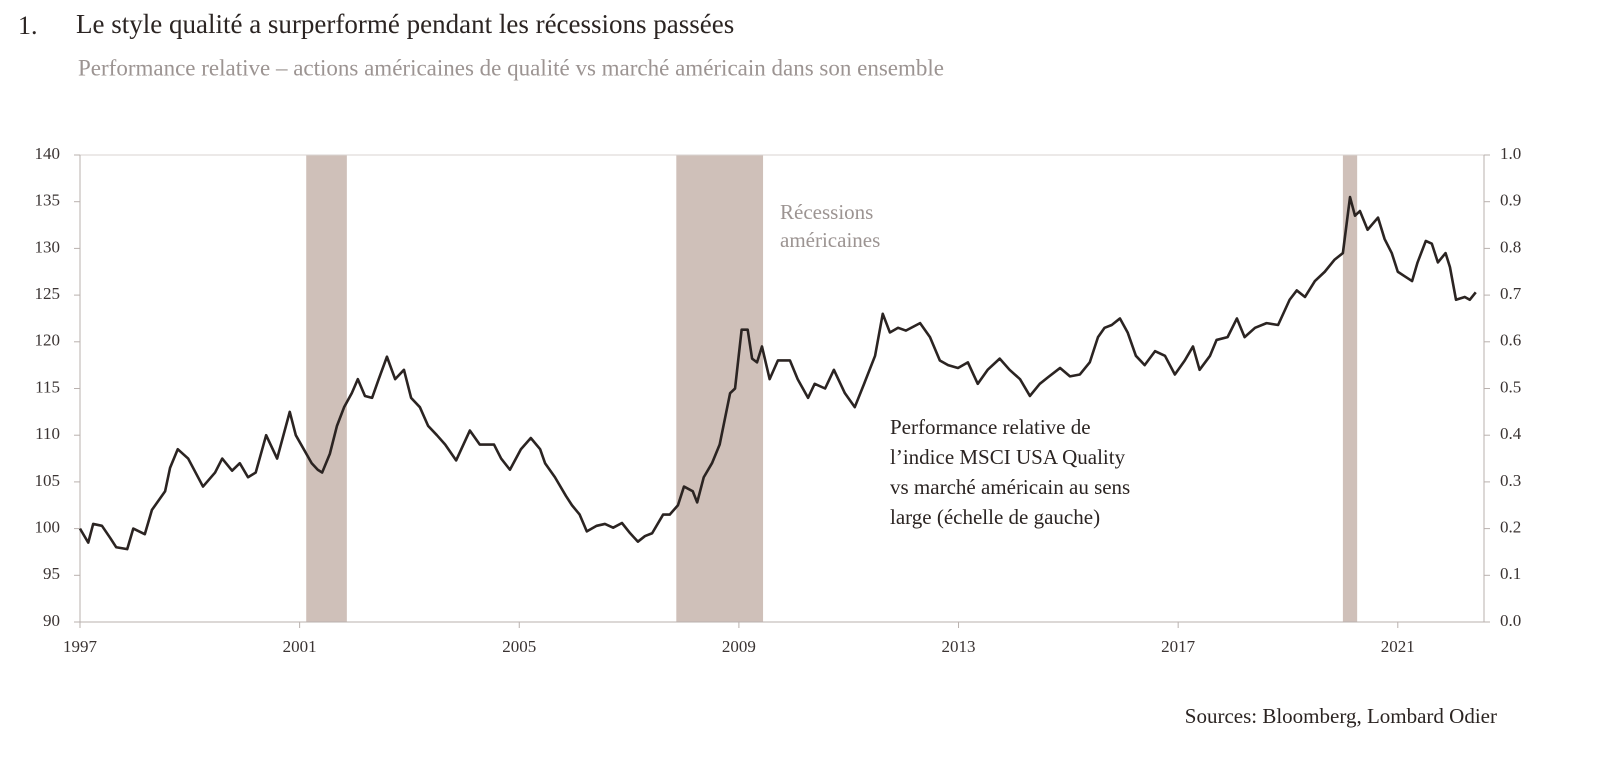  I want to click on line-label: large (échelle de gauche), so click(995, 517).